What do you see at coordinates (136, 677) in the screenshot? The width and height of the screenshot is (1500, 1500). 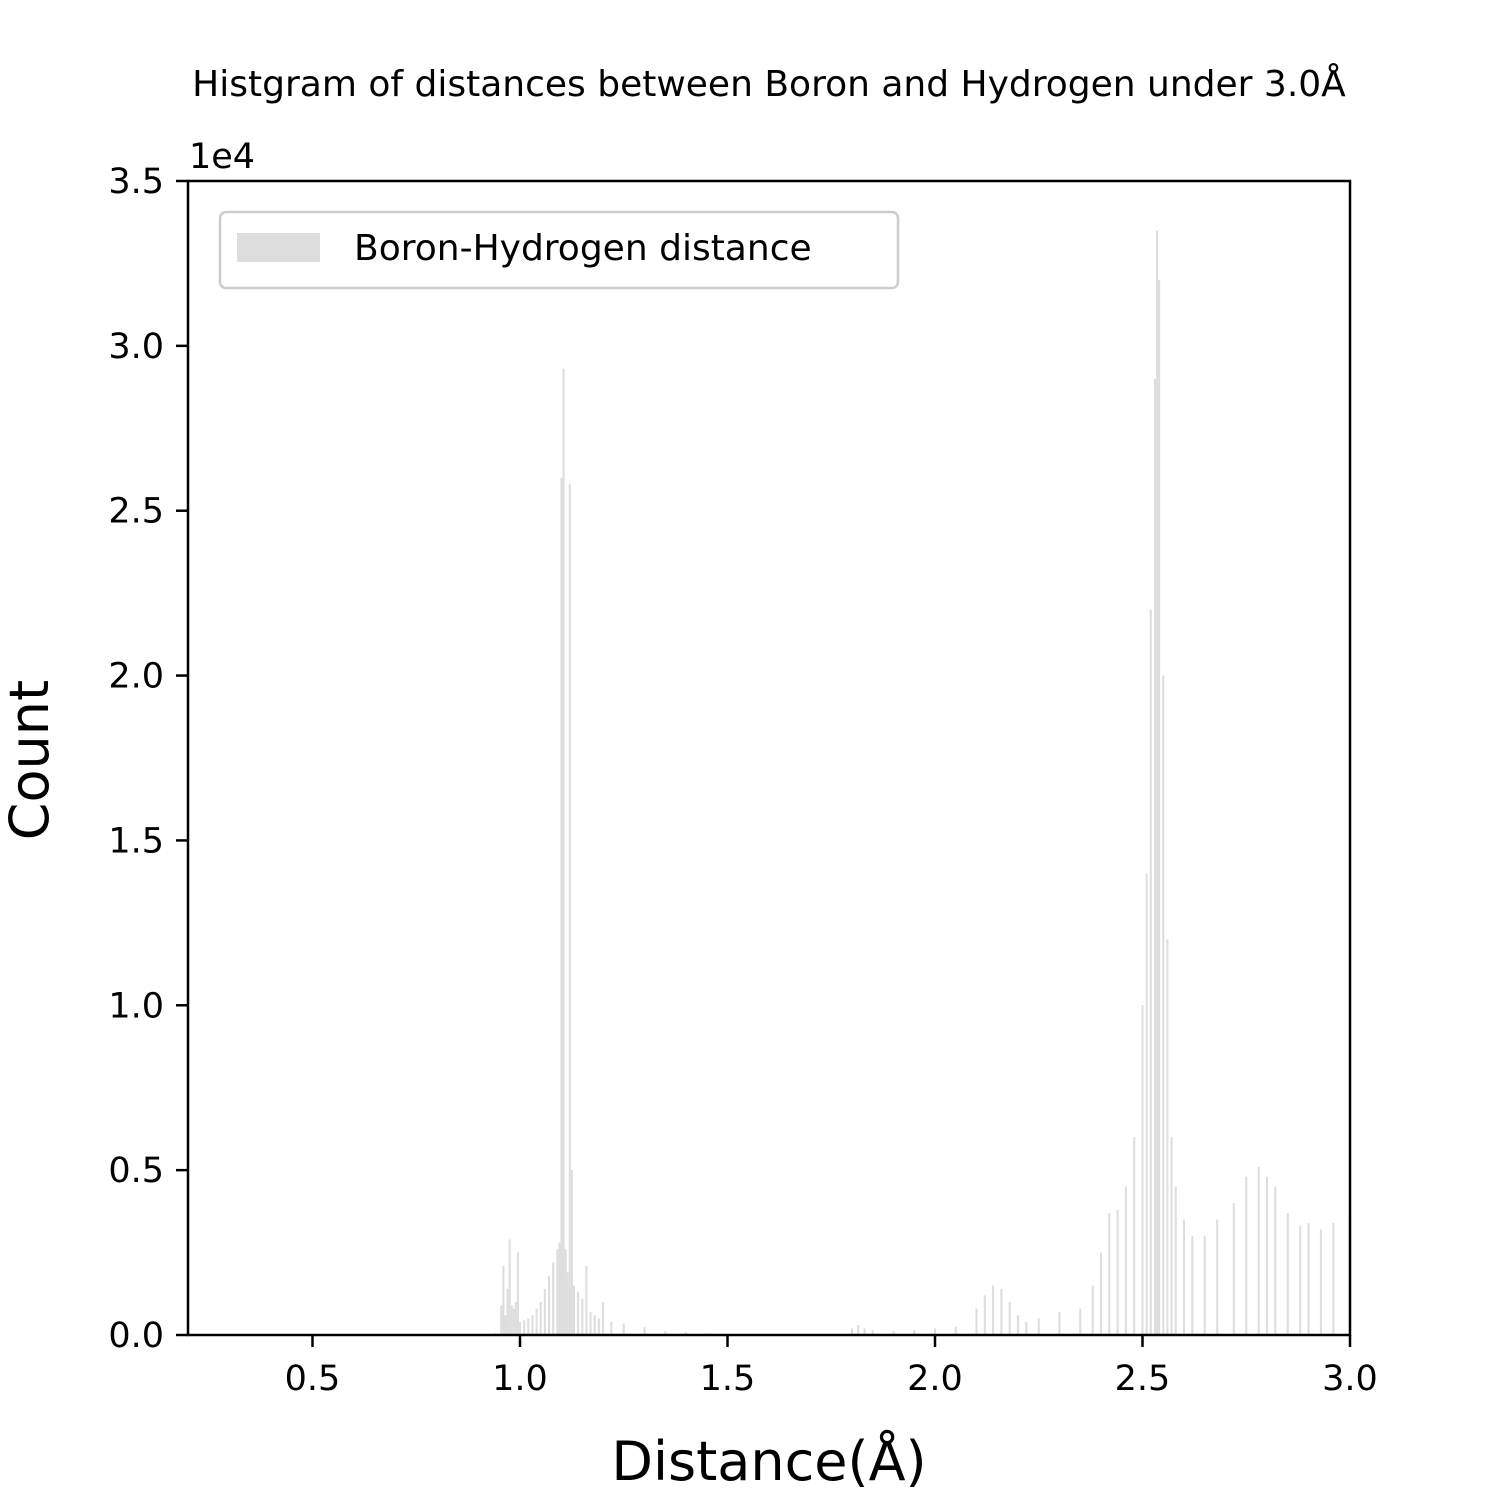 I see `y-tick-label: 2.0` at bounding box center [136, 677].